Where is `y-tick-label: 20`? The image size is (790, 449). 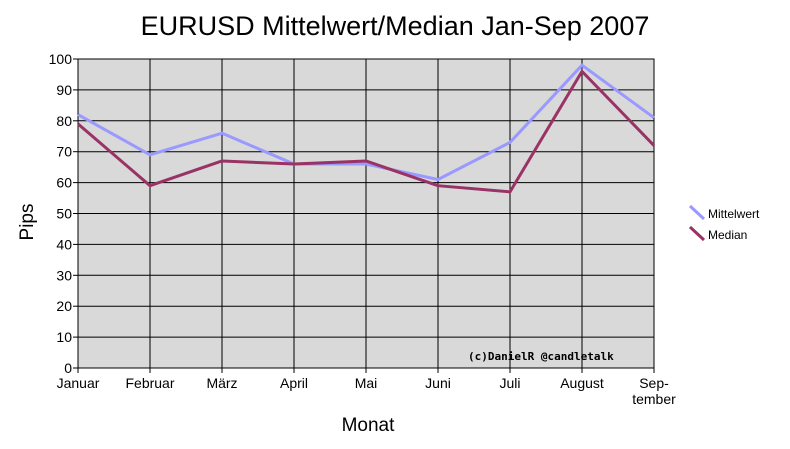 y-tick-label: 20 is located at coordinates (64, 306).